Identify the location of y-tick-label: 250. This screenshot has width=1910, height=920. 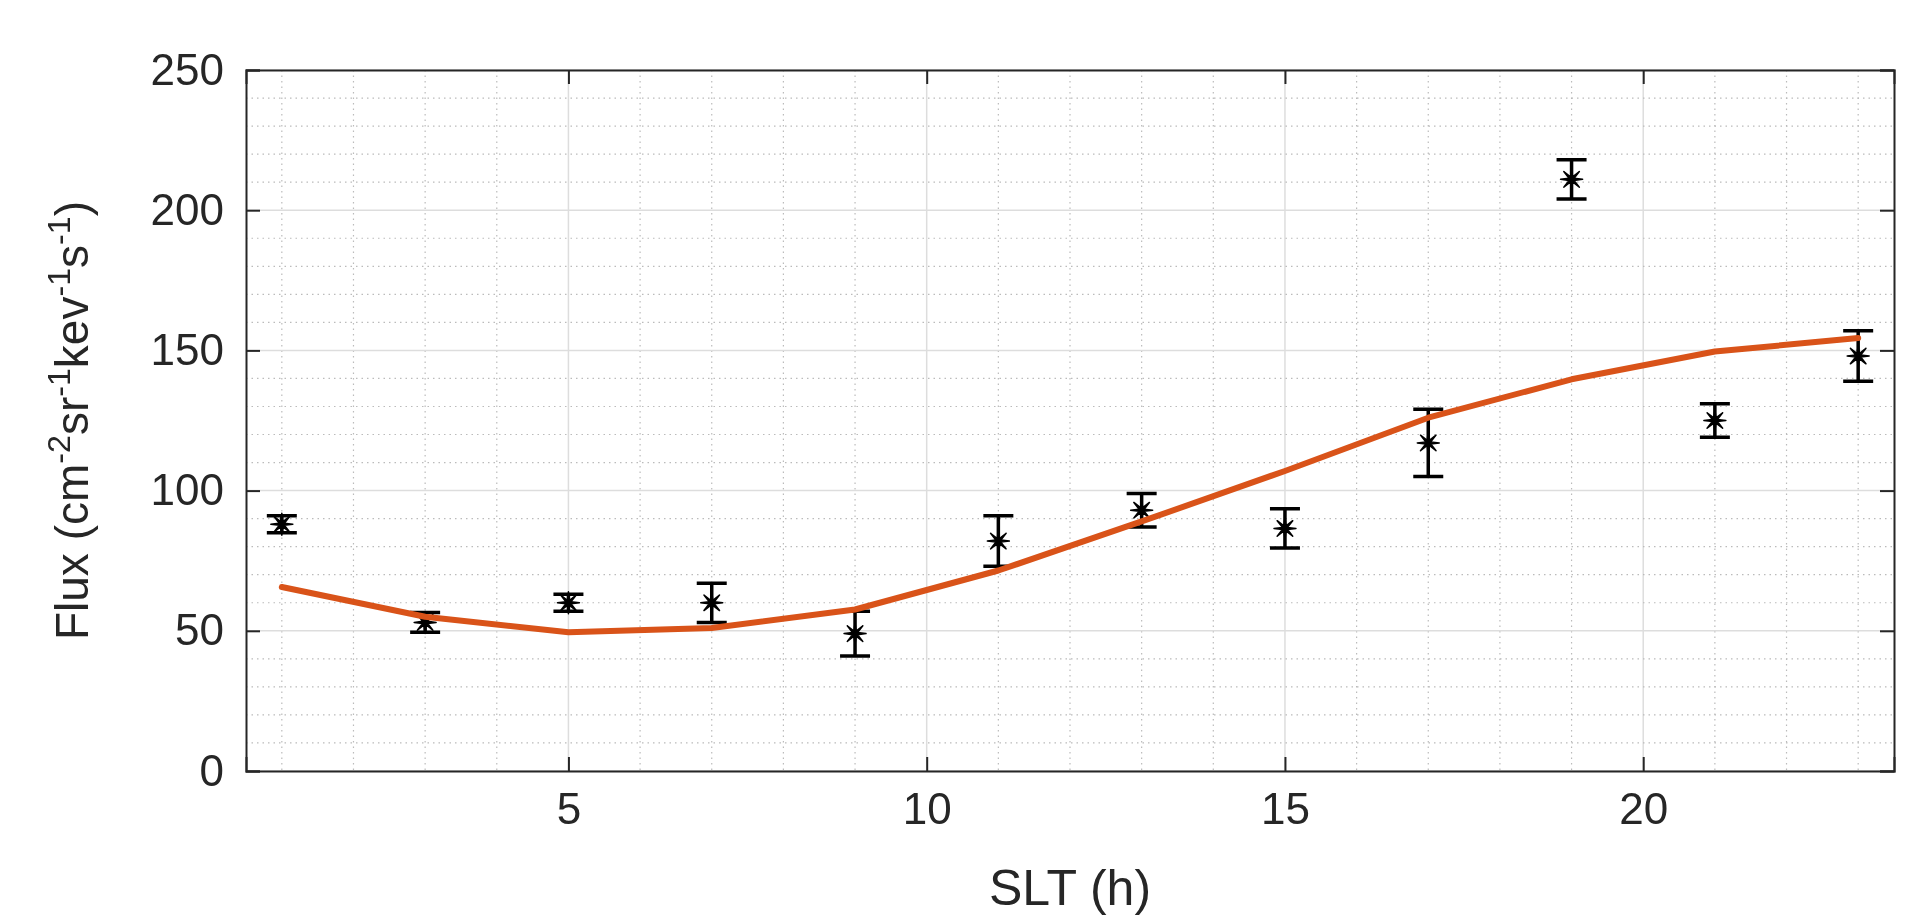
(187, 69).